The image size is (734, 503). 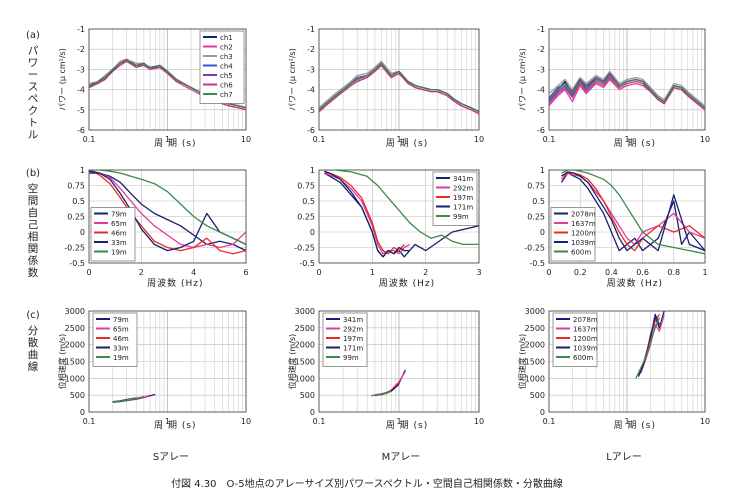 I want to click on row-label-char: ル, so click(x=33, y=135).